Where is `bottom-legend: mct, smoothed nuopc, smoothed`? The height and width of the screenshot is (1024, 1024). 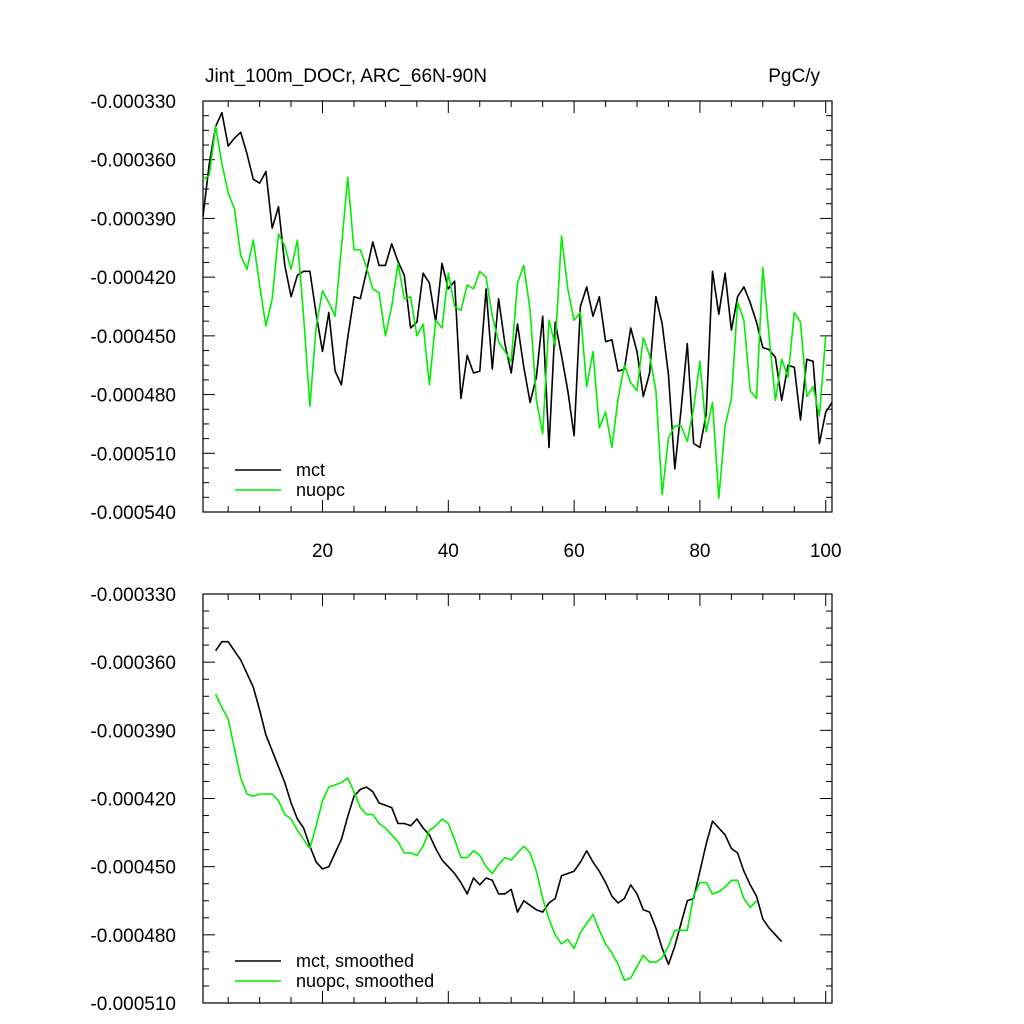
bottom-legend: mct, smoothed nuopc, smoothed is located at coordinates (334, 971).